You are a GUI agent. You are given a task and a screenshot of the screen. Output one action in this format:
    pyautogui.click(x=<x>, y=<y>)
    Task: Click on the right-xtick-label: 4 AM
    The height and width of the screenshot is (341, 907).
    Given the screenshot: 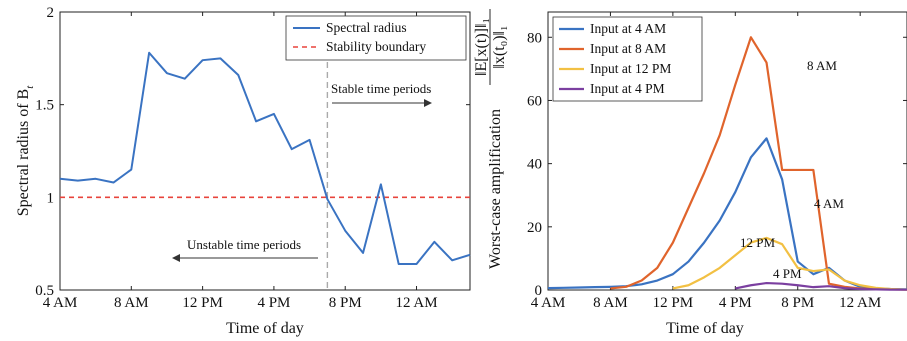 What is the action you would take?
    pyautogui.click(x=548, y=303)
    